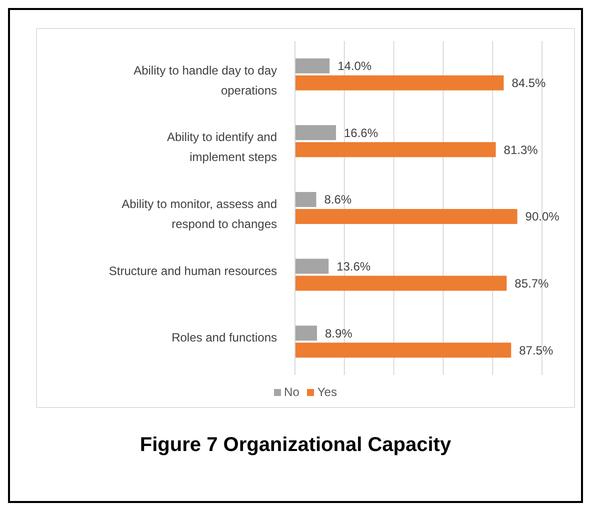 This screenshot has width=593, height=517. Describe the element at coordinates (199, 214) in the screenshot. I see `y-tick-label: Ability to monitor, assess and respond to changes` at that location.